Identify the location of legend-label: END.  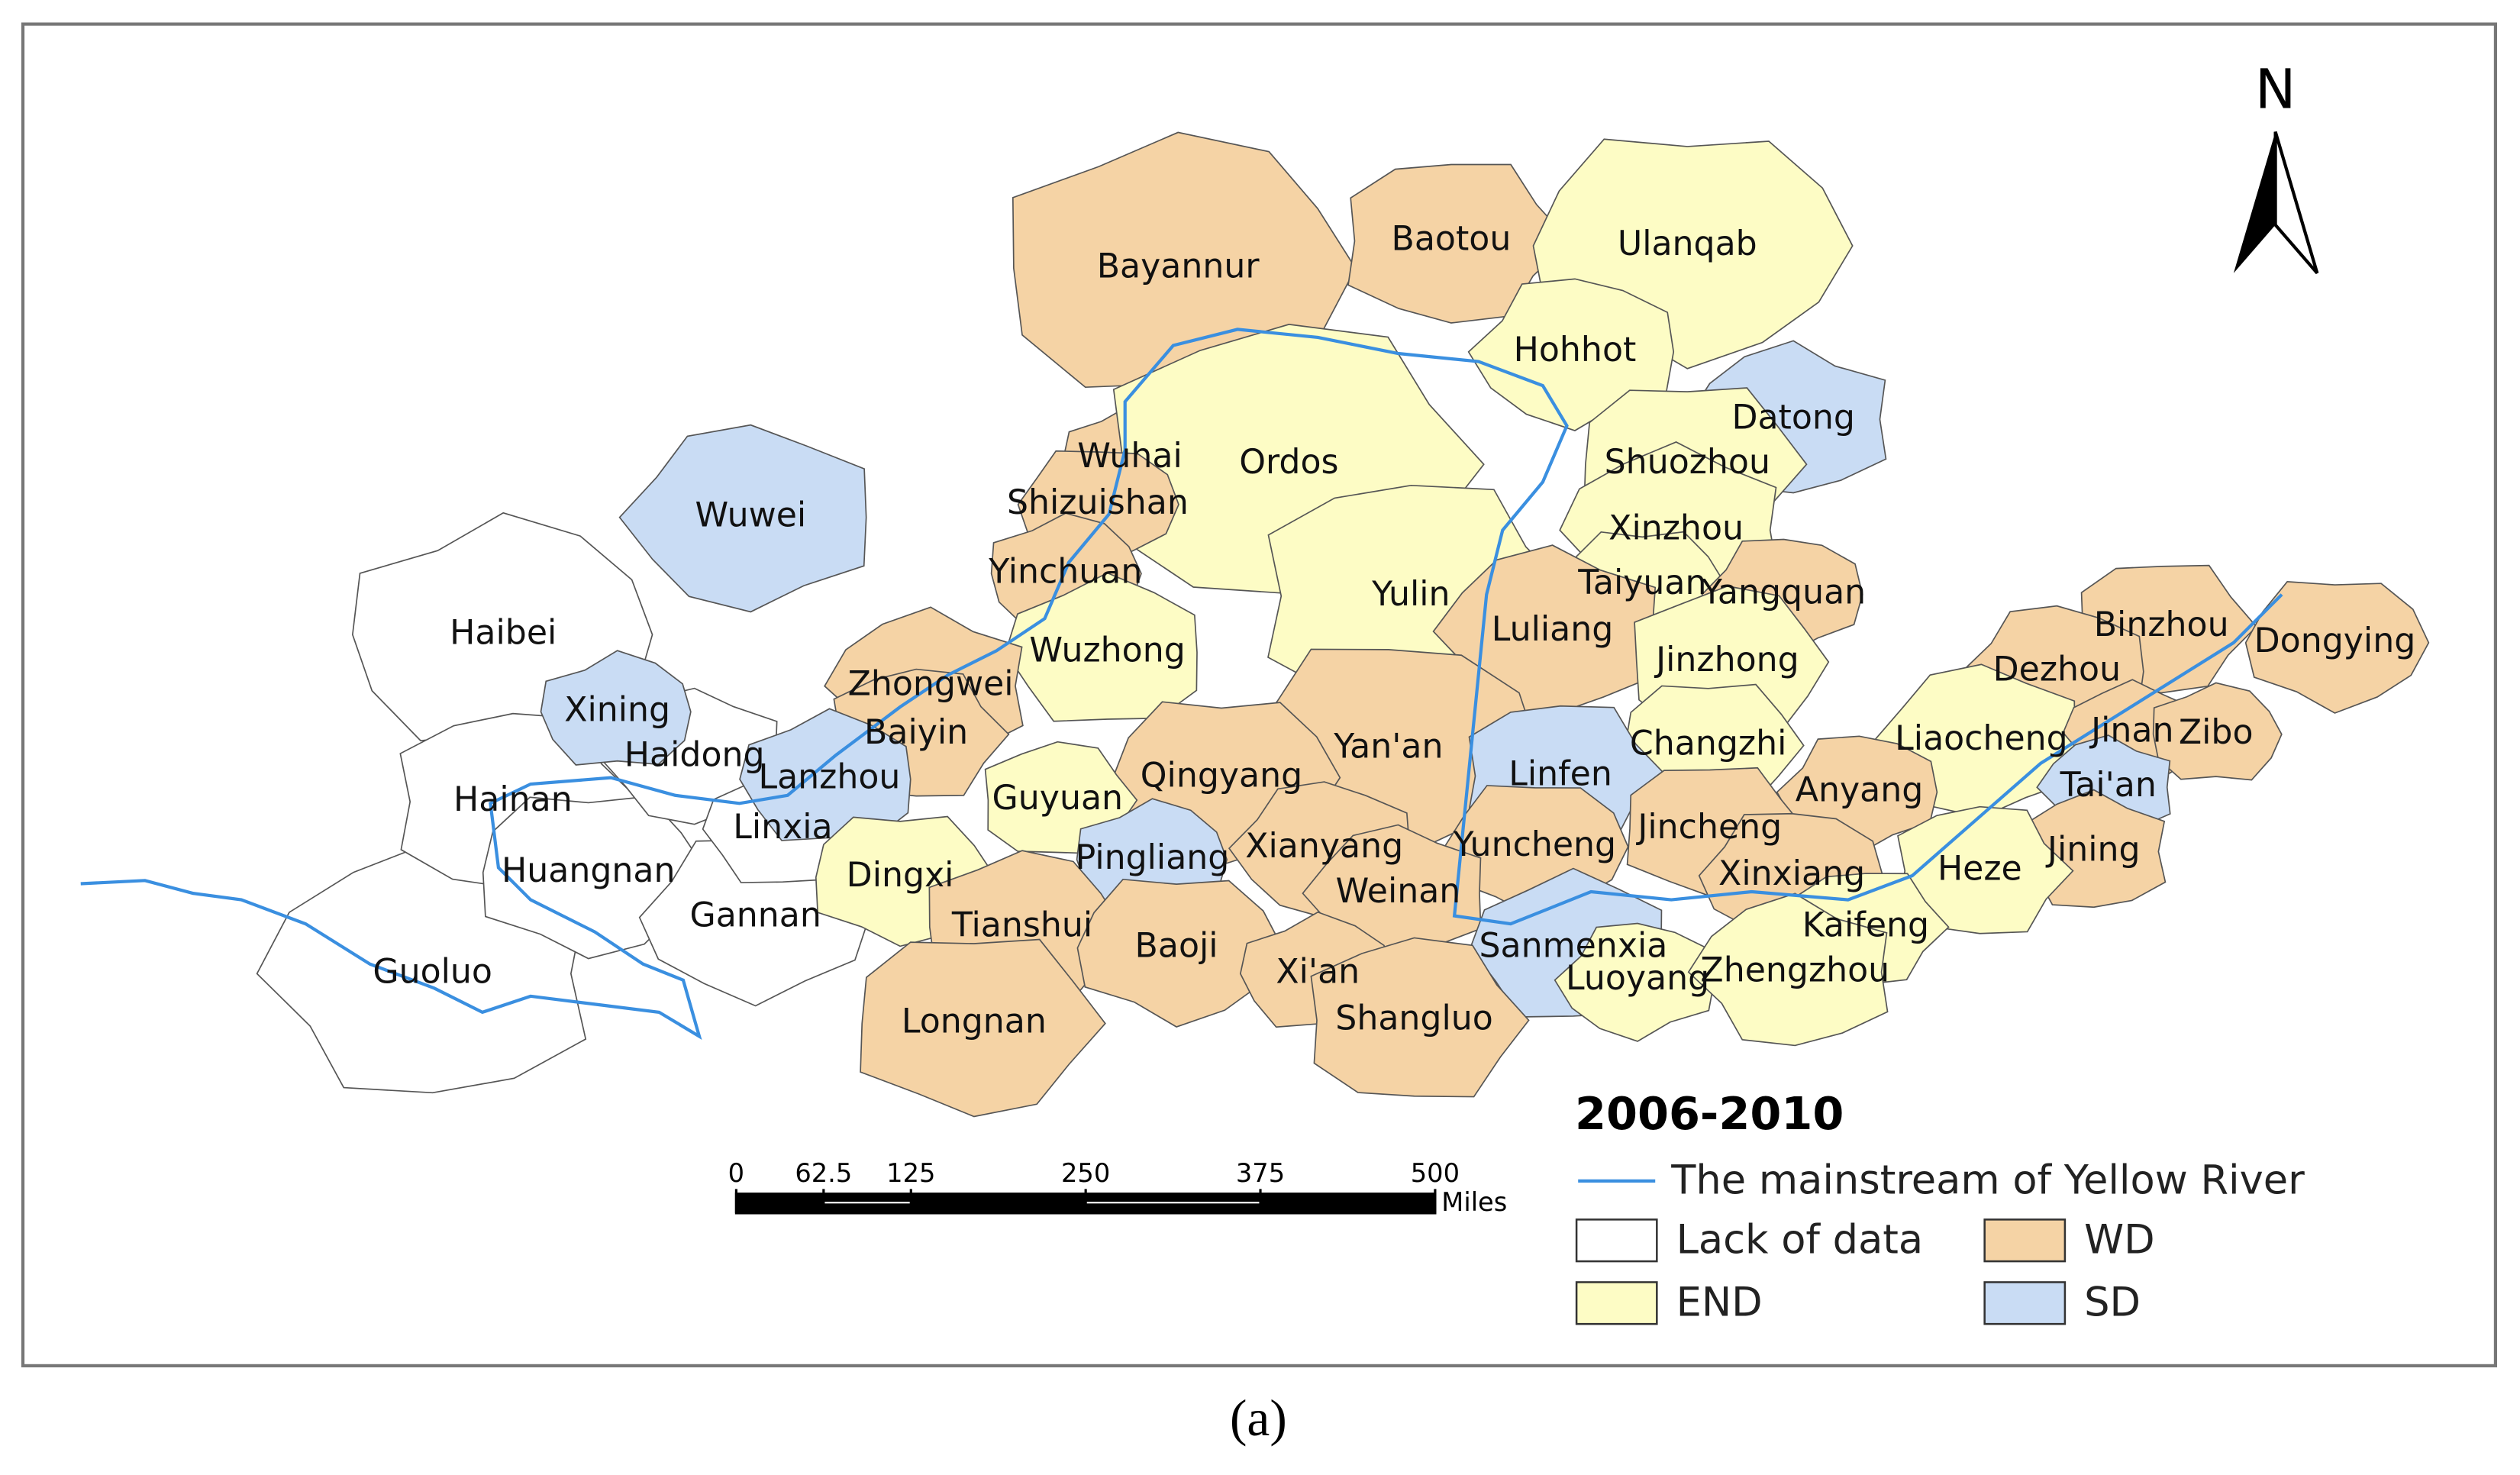
(1719, 1303).